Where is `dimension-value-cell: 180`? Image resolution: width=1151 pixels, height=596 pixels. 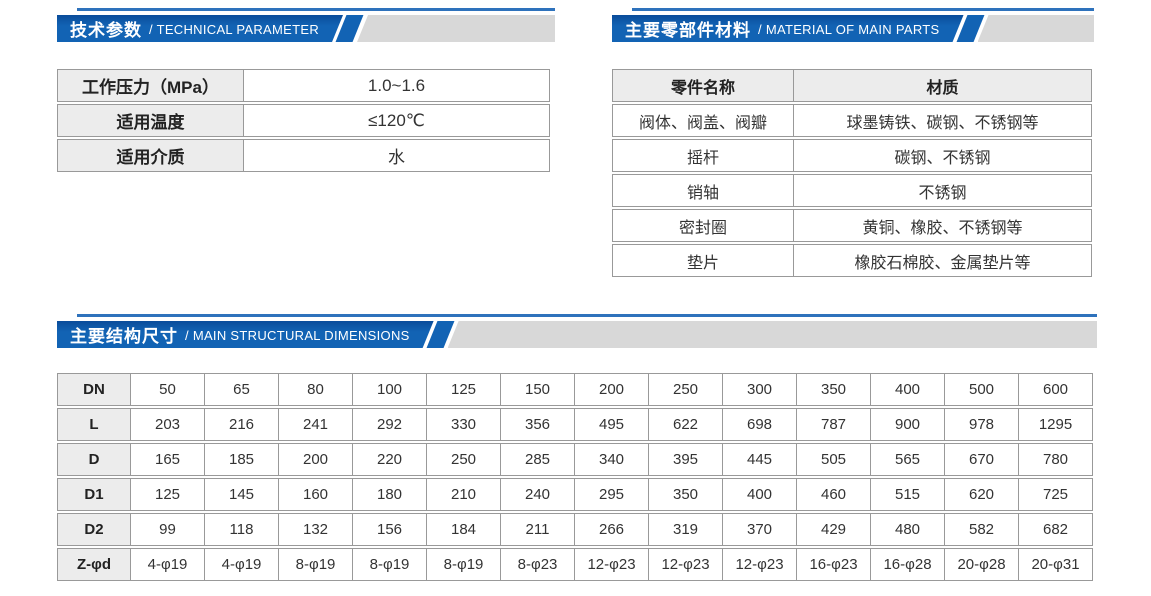 dimension-value-cell: 180 is located at coordinates (389, 494).